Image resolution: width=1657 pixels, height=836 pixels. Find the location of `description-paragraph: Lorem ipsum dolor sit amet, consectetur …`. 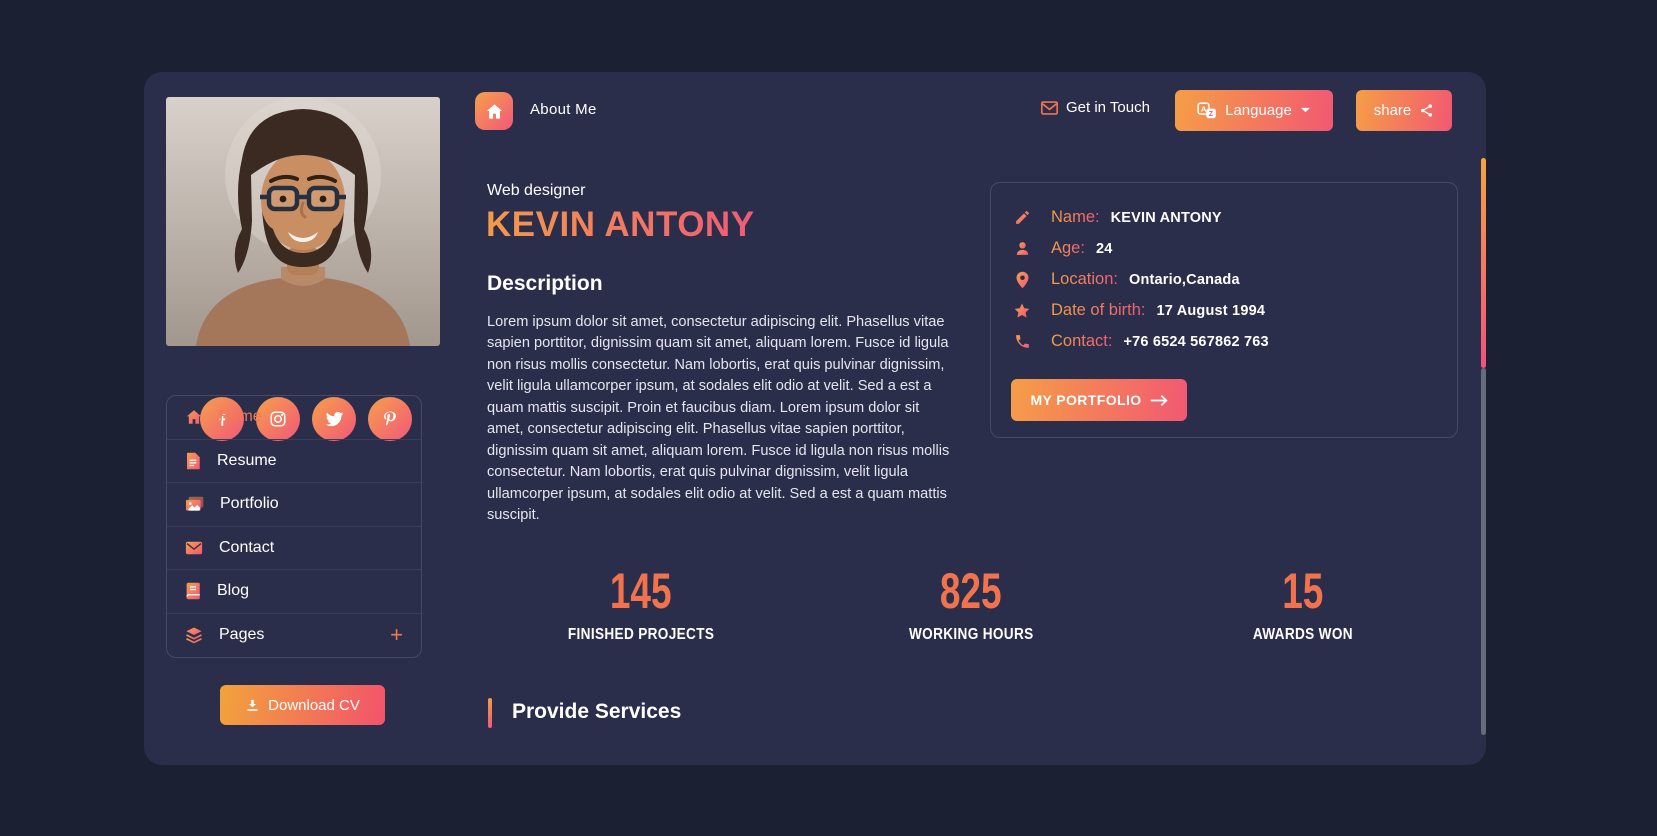

description-paragraph: Lorem ipsum dolor sit amet, consectetur … is located at coordinates (718, 418).